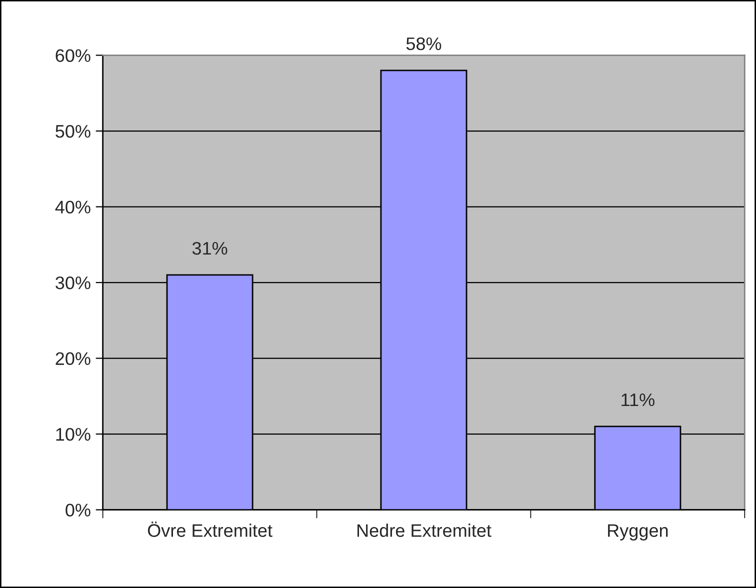 Image resolution: width=756 pixels, height=588 pixels. Describe the element at coordinates (210, 529) in the screenshot. I see `x-tick-label: Övre Extremitet` at that location.